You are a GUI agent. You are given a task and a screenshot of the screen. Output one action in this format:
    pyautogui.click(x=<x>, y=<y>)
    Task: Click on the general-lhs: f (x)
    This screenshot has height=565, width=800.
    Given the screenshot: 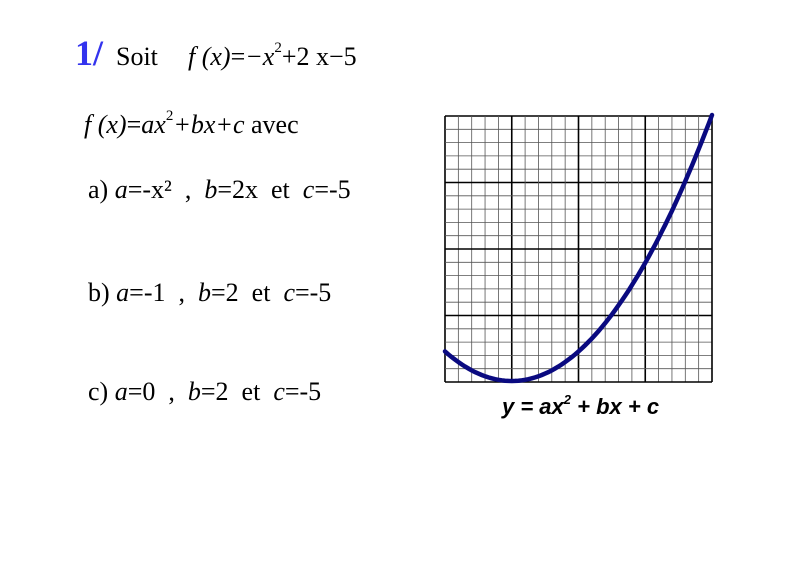 What is the action you would take?
    pyautogui.click(x=105, y=124)
    